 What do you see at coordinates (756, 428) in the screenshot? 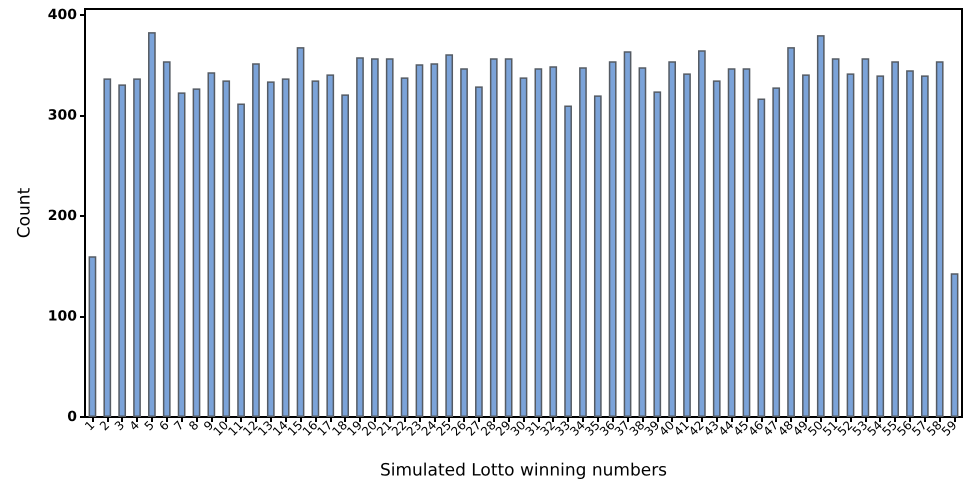
I see `x-tick-label: 46` at bounding box center [756, 428].